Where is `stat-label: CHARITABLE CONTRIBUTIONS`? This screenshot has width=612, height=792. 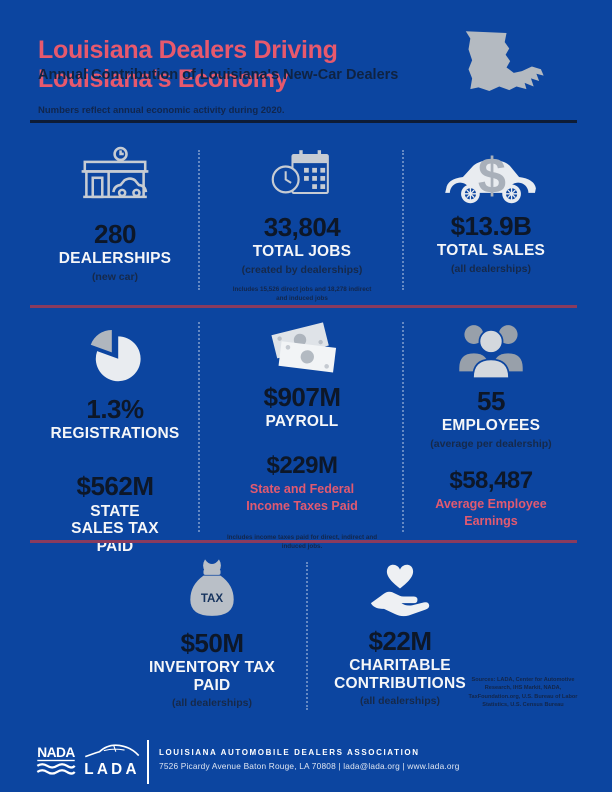
stat-label: CHARITABLE CONTRIBUTIONS is located at coordinates (400, 674).